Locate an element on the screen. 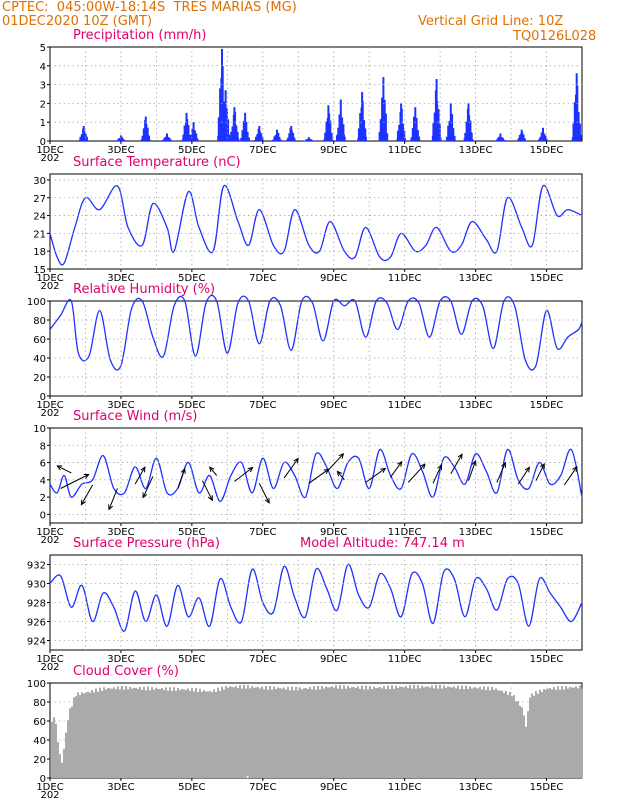 This screenshot has height=800, width=618. wind-ytick-label: 0 is located at coordinates (43, 515).